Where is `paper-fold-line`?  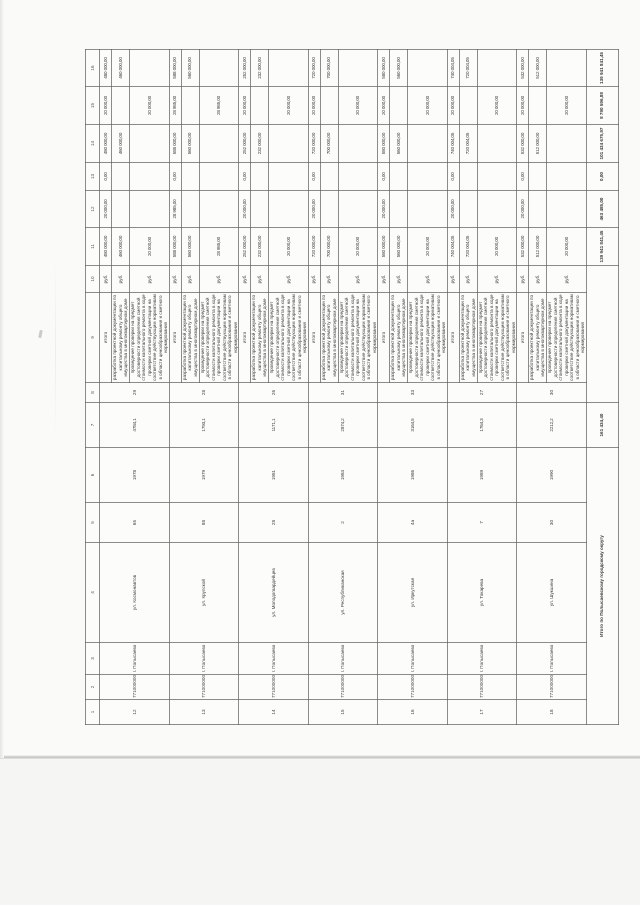 paper-fold-line is located at coordinates (55, 350).